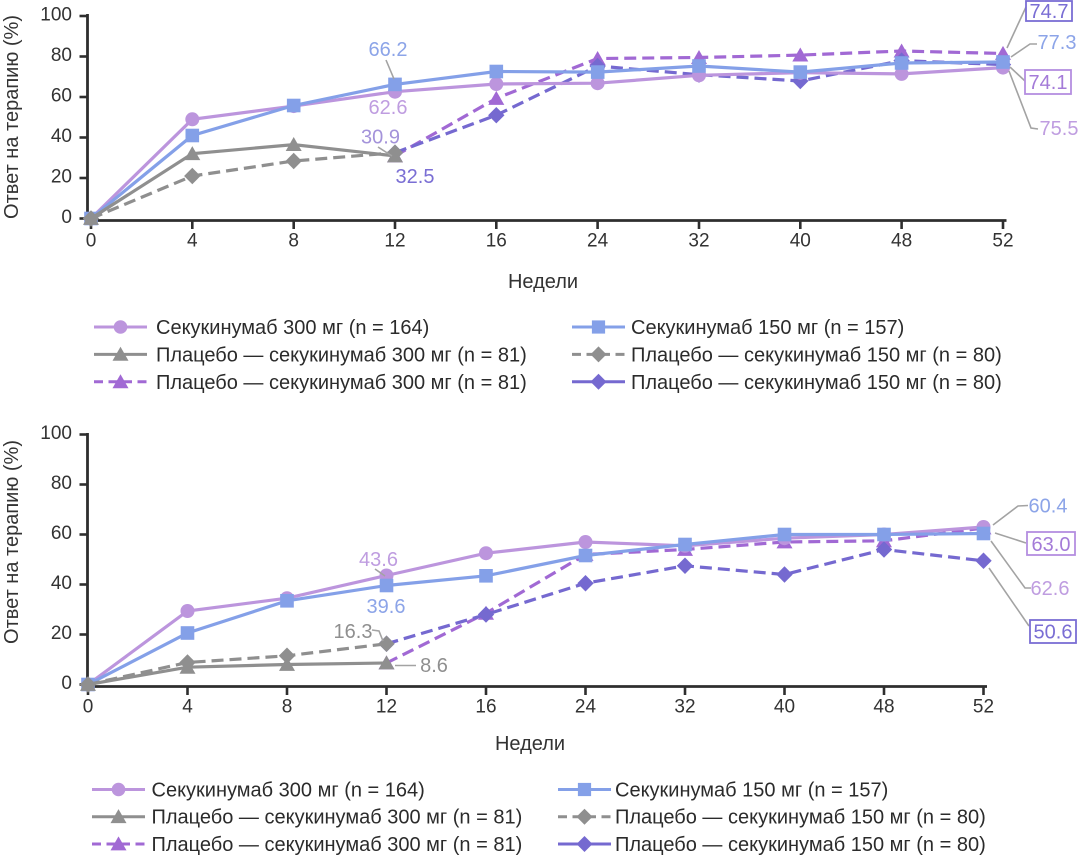  What do you see at coordinates (434, 666) in the screenshot?
I see `svg-text: 8.6` at bounding box center [434, 666].